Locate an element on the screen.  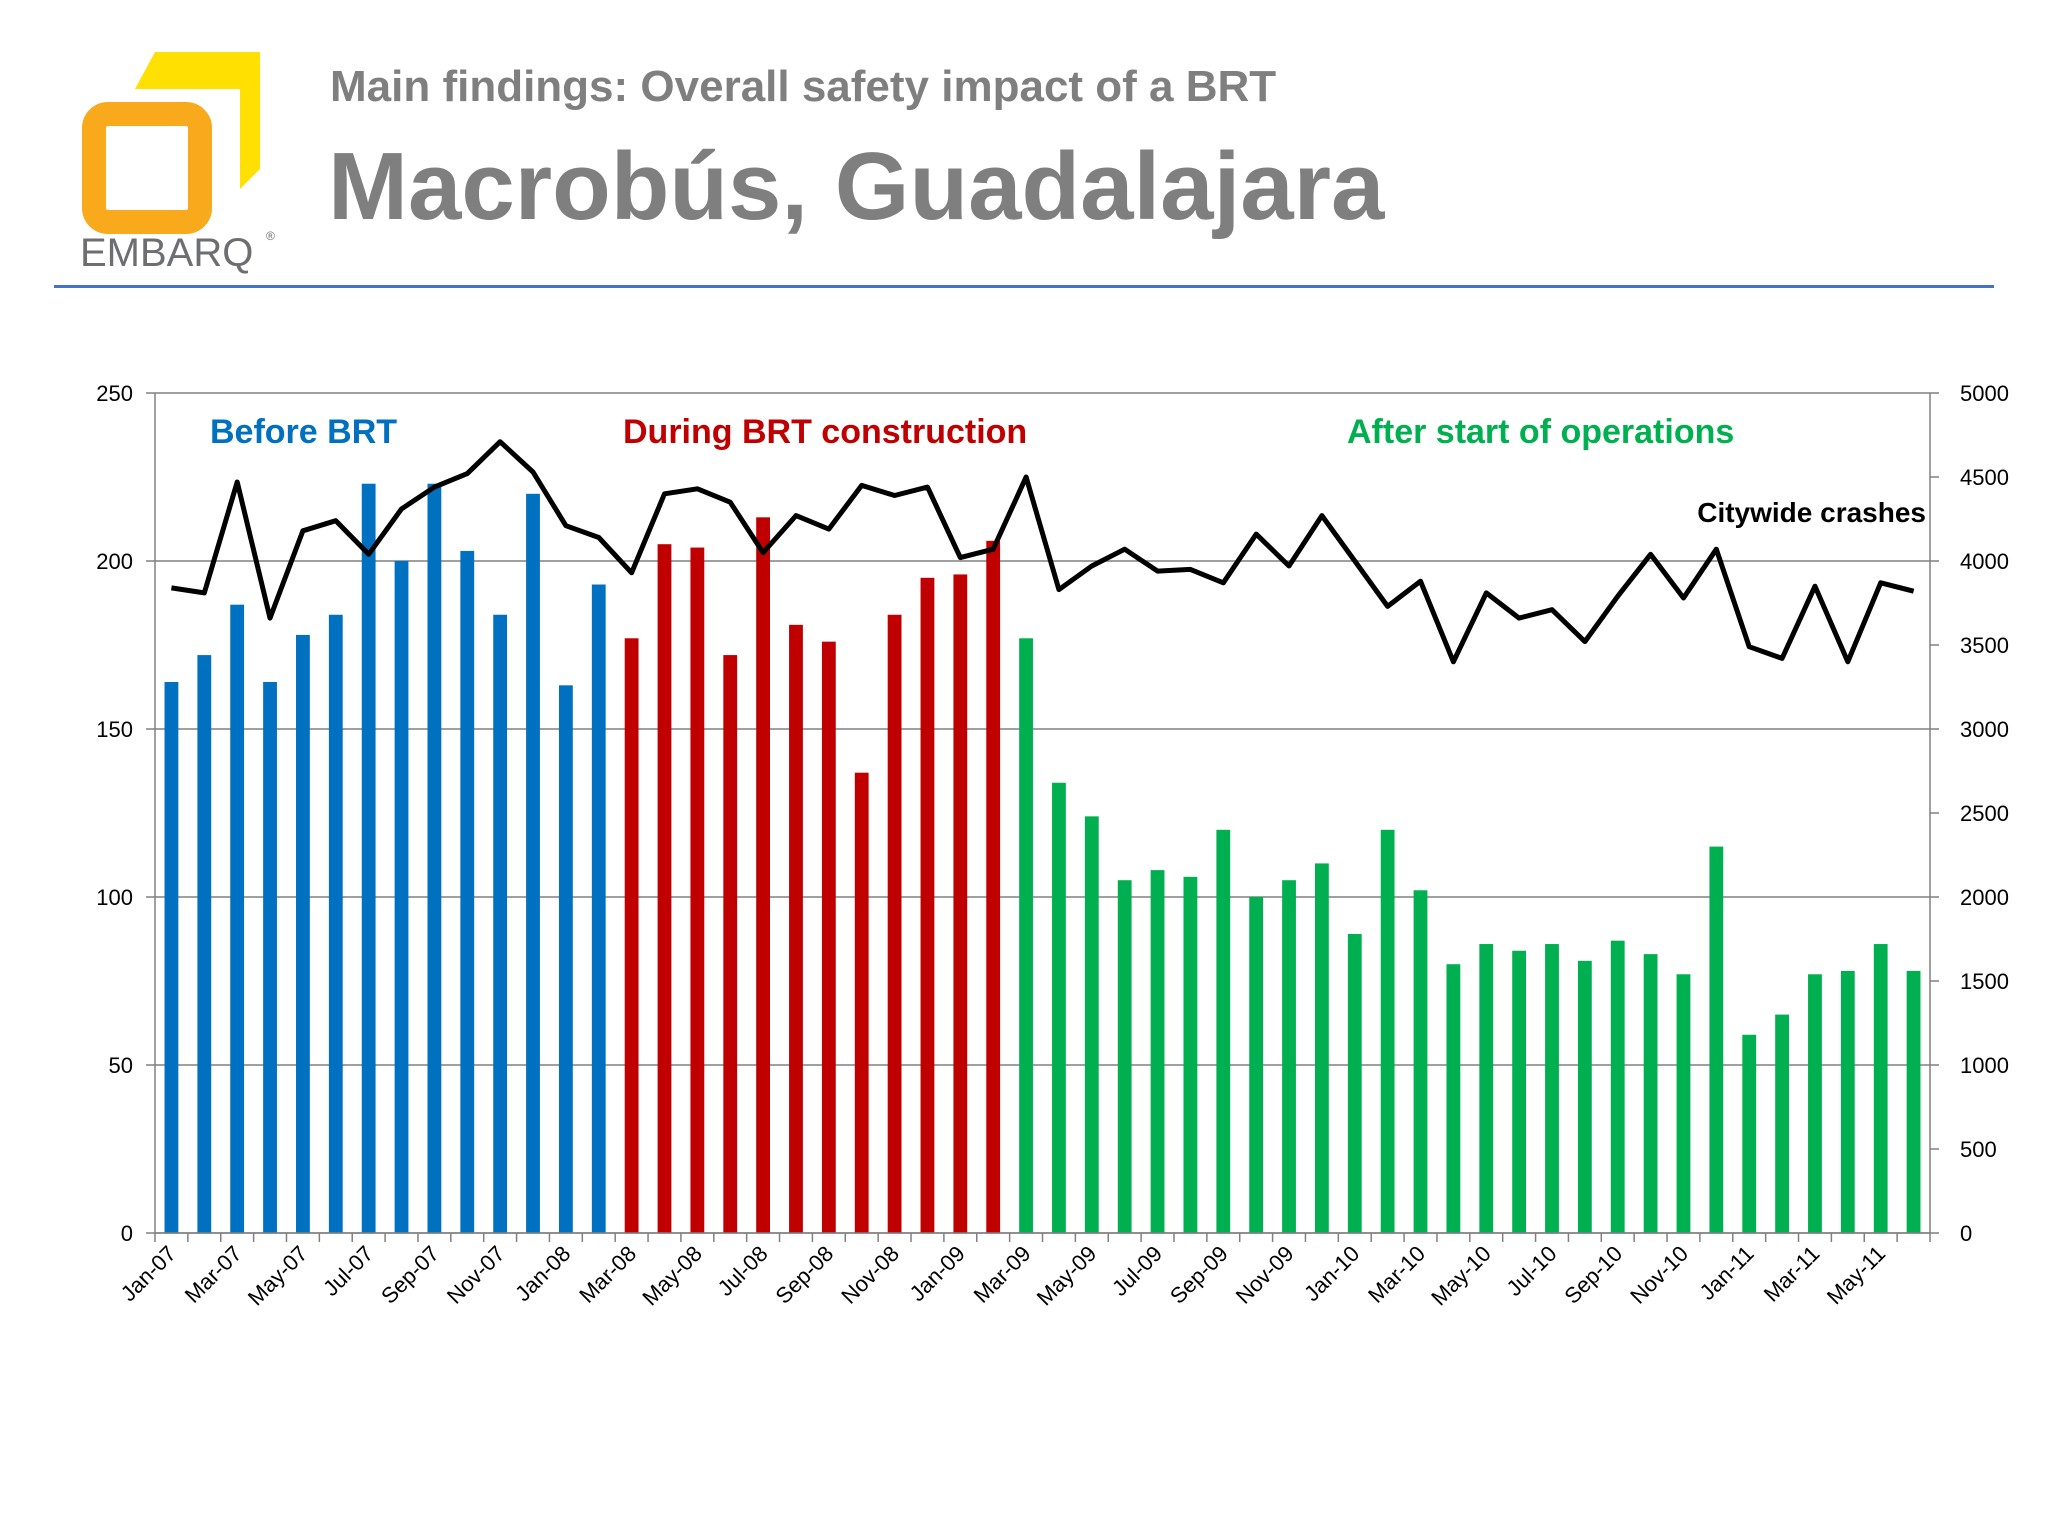
logo-registered-mark: ® is located at coordinates (270, 236).